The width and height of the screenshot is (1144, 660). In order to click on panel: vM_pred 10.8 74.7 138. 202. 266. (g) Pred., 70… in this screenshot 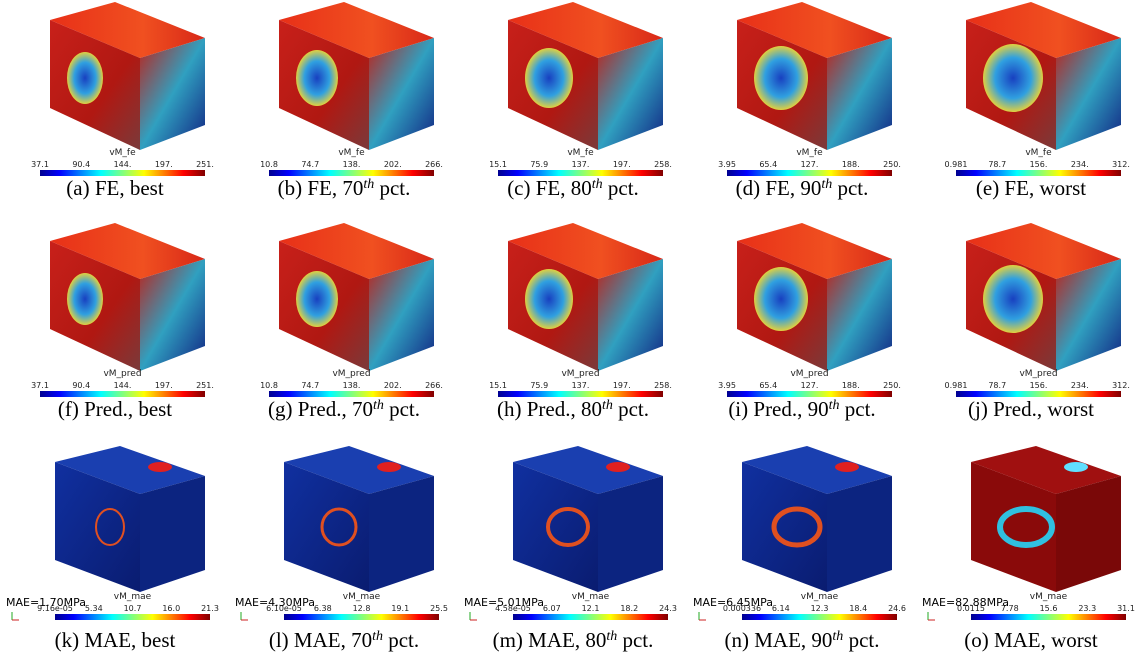, I will do `click(351, 322)`.